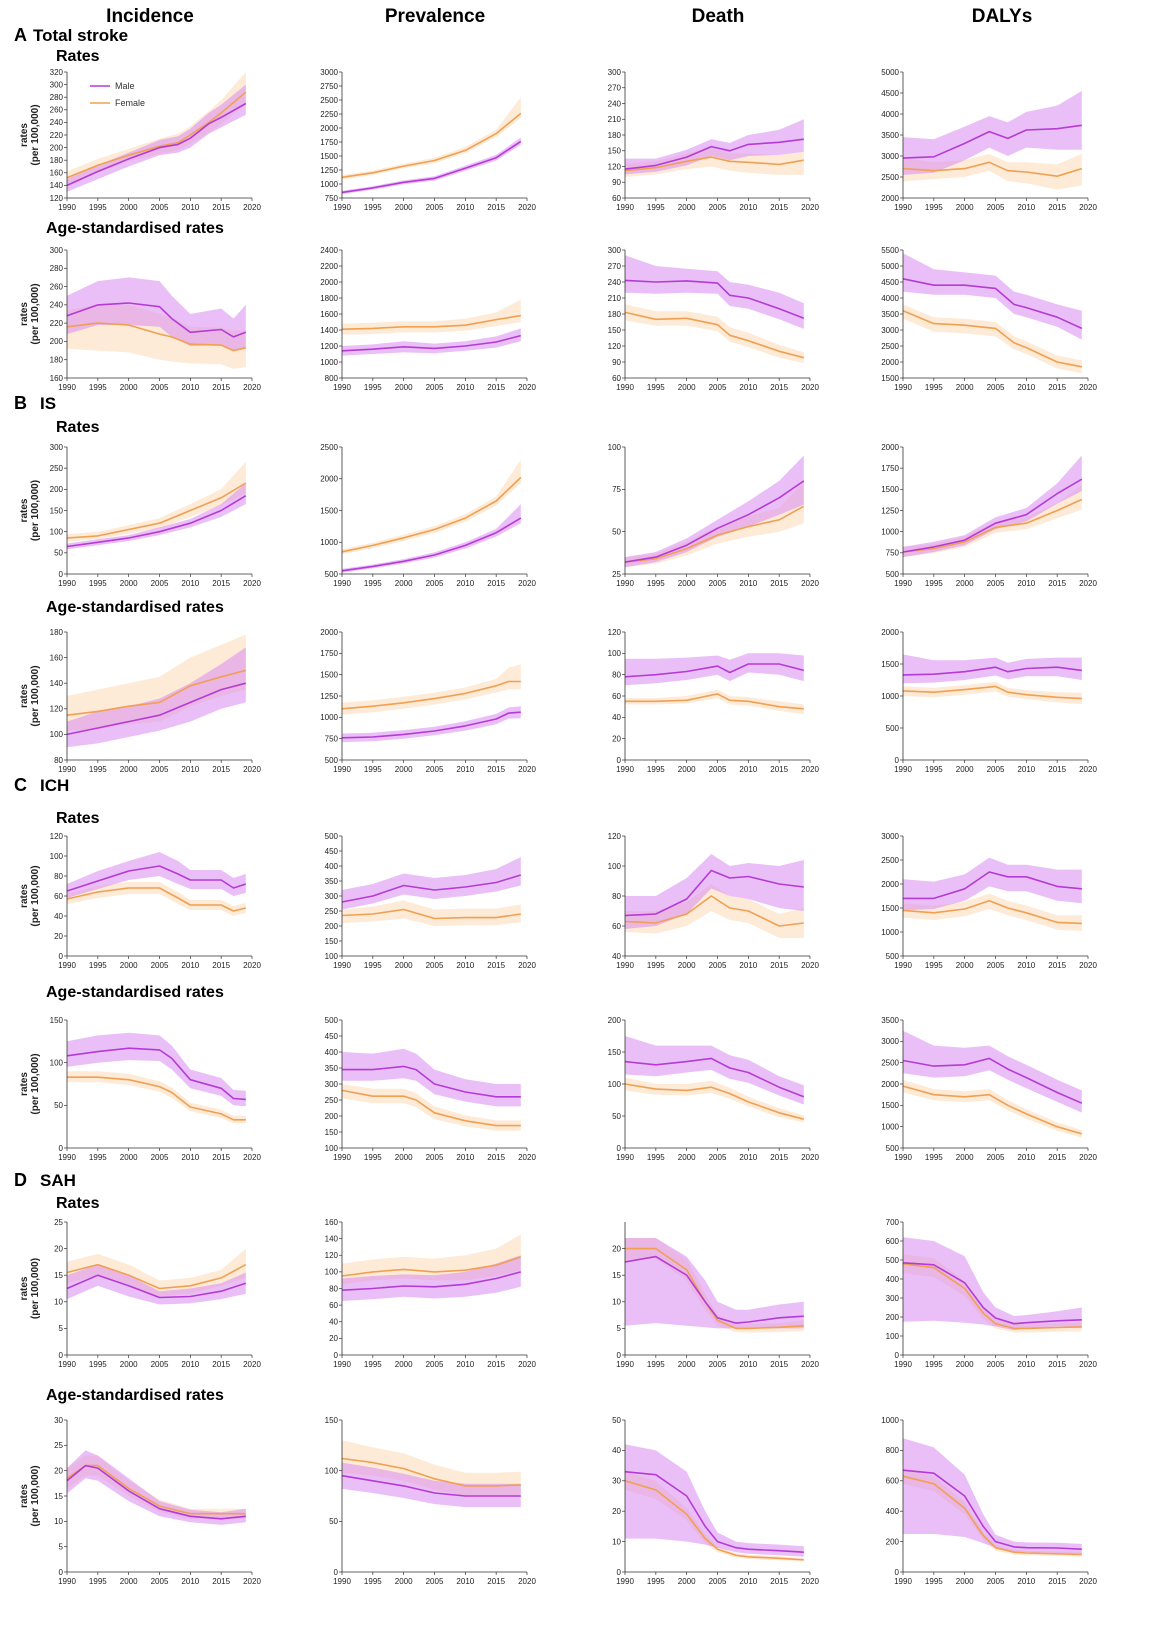 The image size is (1162, 1637). I want to click on y-tick-label: 180, so click(615, 314).